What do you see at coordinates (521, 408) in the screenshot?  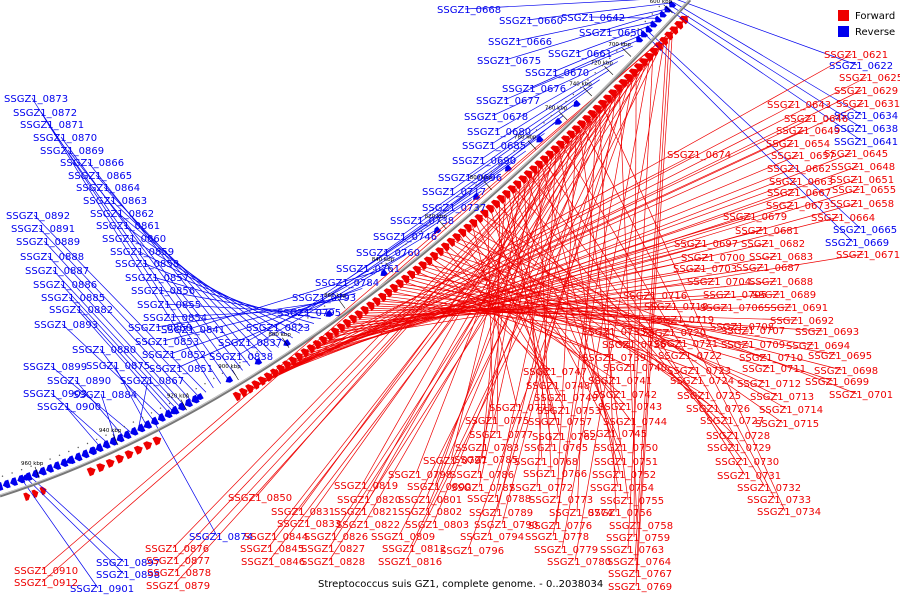 I see `forward-gene-label: SSGZ1_0771` at bounding box center [521, 408].